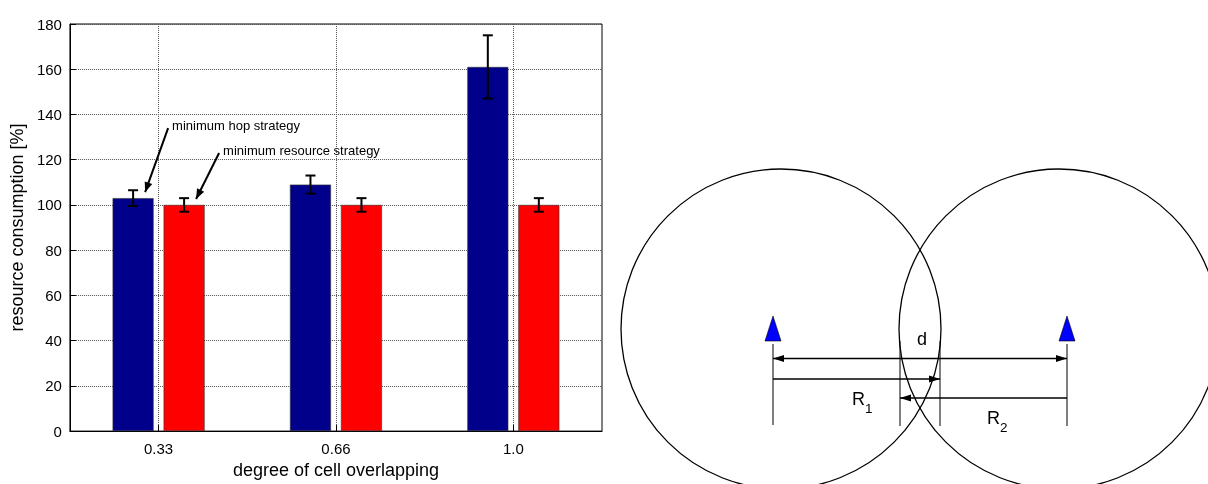  What do you see at coordinates (53, 295) in the screenshot?
I see `y-tick-label: 60` at bounding box center [53, 295].